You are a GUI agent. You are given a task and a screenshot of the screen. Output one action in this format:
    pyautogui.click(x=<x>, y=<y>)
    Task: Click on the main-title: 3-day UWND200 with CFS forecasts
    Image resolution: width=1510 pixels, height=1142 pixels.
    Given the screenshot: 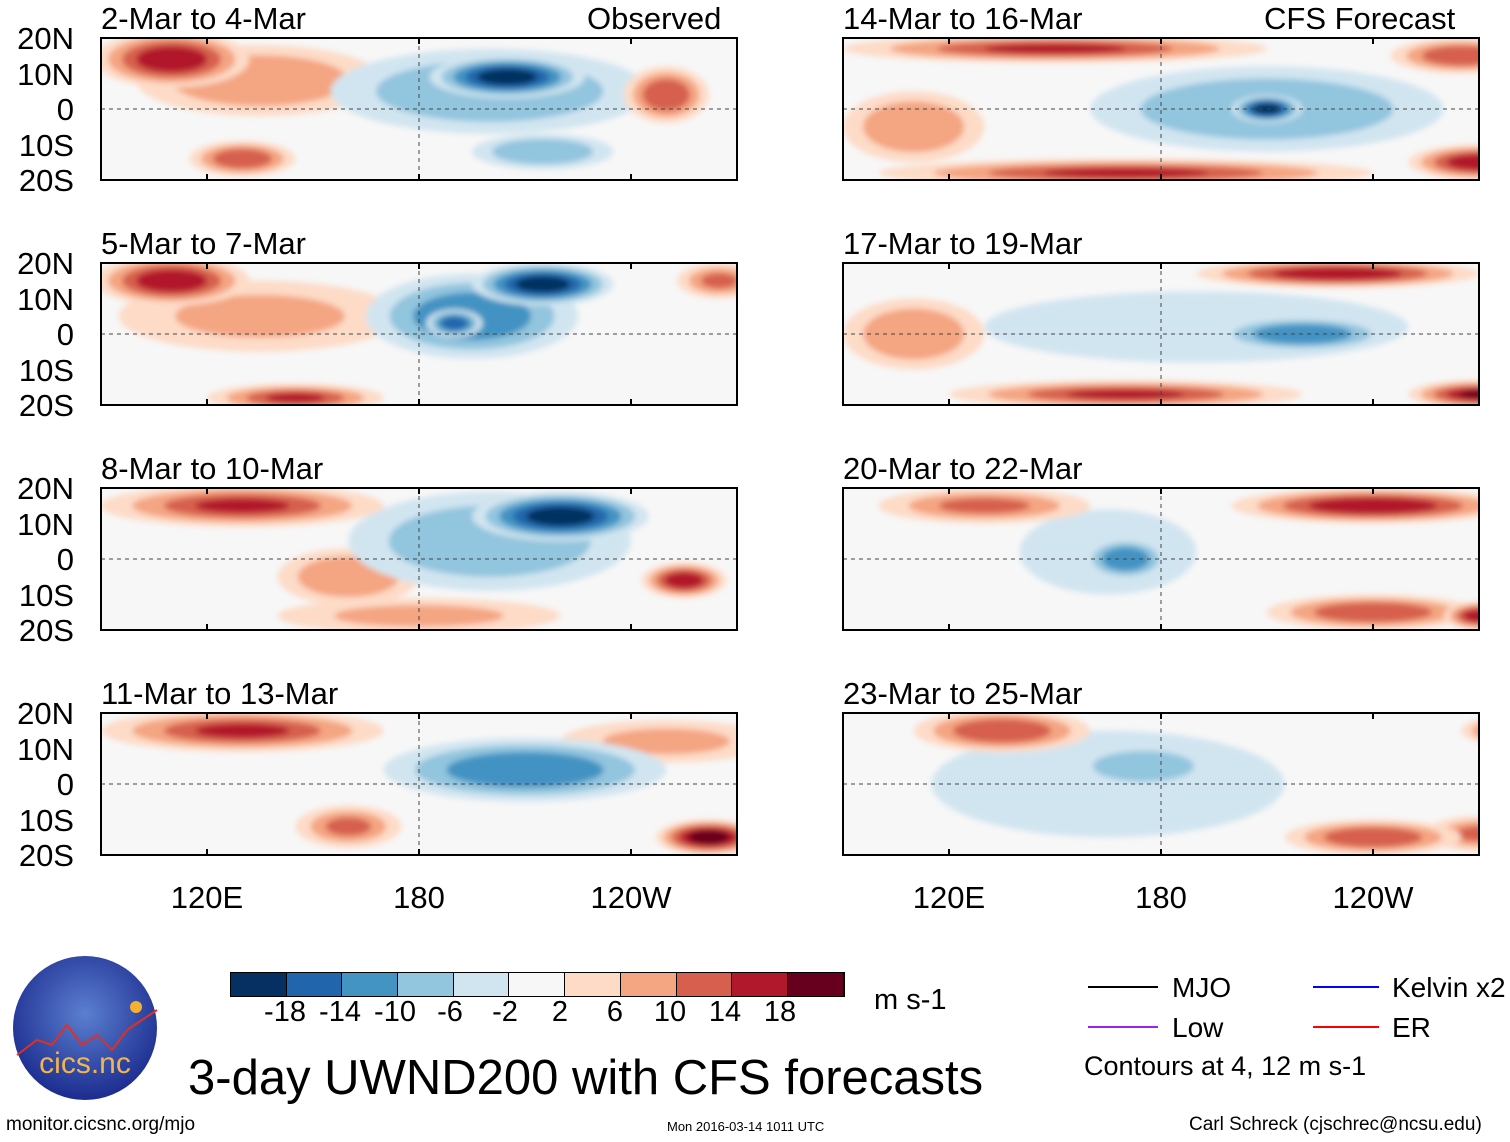 What is the action you would take?
    pyautogui.click(x=586, y=1078)
    